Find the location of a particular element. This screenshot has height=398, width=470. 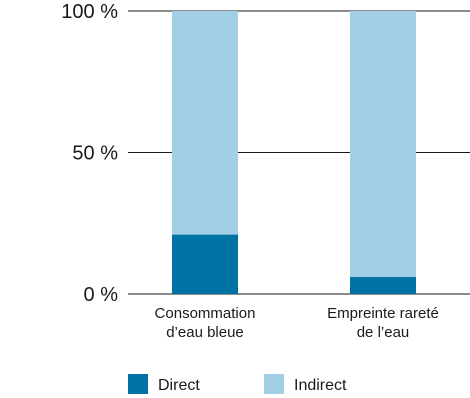

y-tick-label: 50 % is located at coordinates (95, 154).